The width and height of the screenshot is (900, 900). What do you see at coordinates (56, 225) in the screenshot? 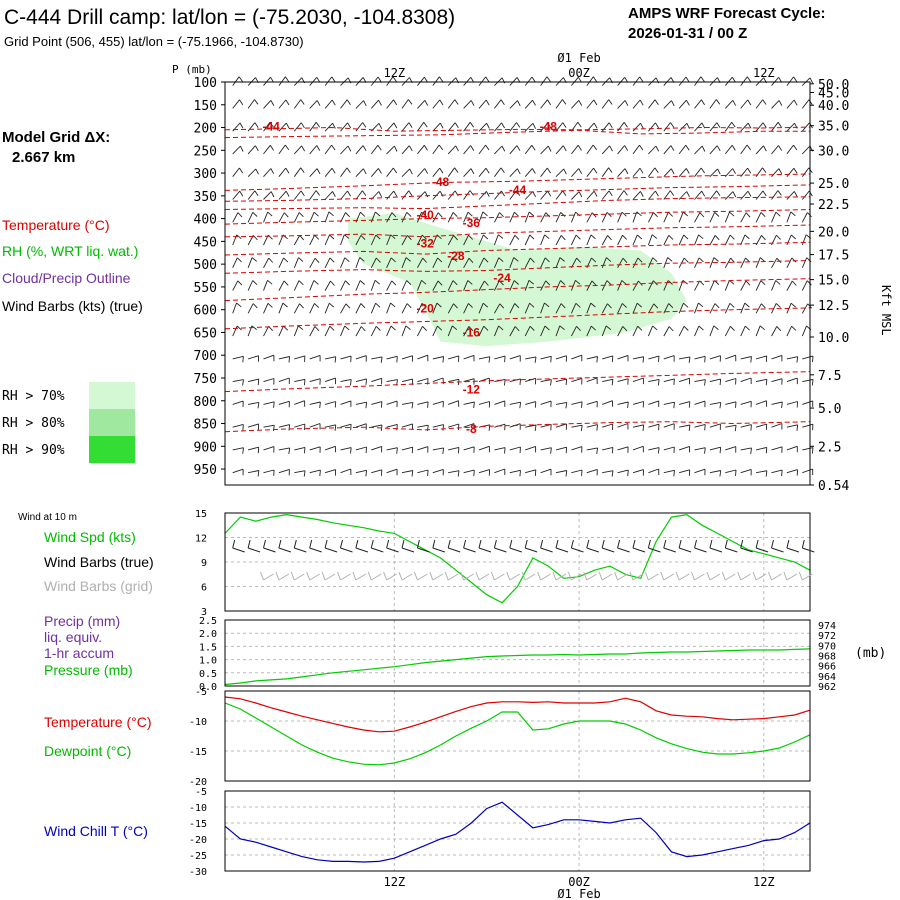
I see `legend-temperature: Temperature (°C)` at bounding box center [56, 225].